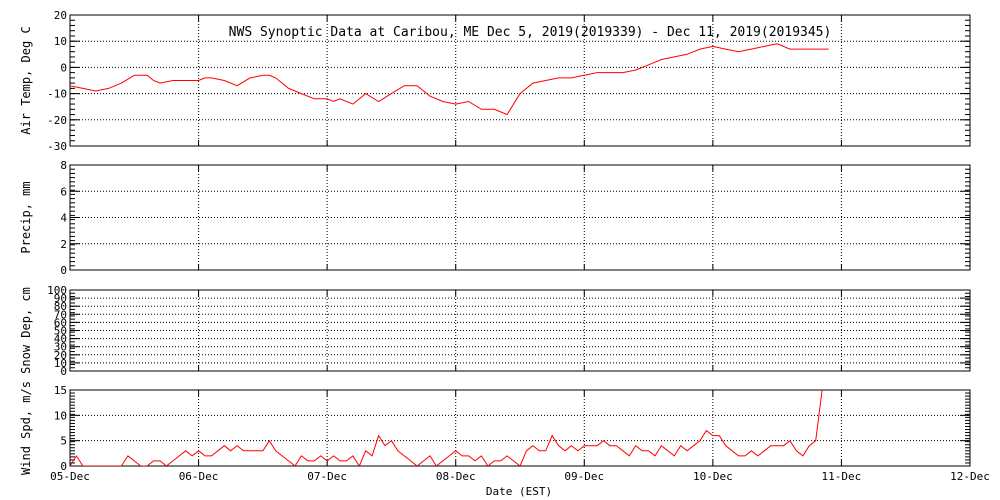 This screenshot has width=1000, height=500. I want to click on y-tick-label: 70, so click(60, 314).